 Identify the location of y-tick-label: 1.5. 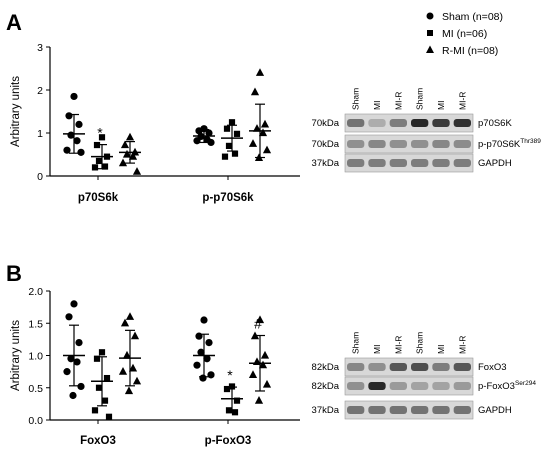
(35, 324).